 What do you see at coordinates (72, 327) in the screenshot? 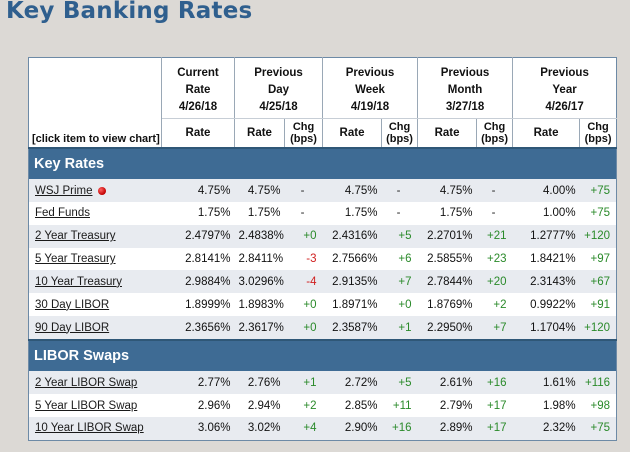
I see `rate-link-90-day-libor: 90 Day LIBOR` at bounding box center [72, 327].